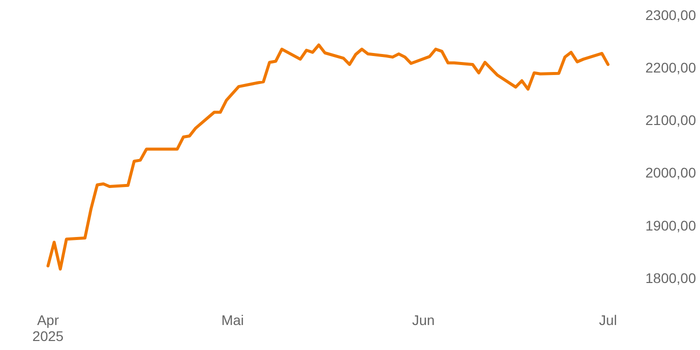 The width and height of the screenshot is (700, 350). Describe the element at coordinates (670, 120) in the screenshot. I see `y-tick-label: 2100,00` at that location.